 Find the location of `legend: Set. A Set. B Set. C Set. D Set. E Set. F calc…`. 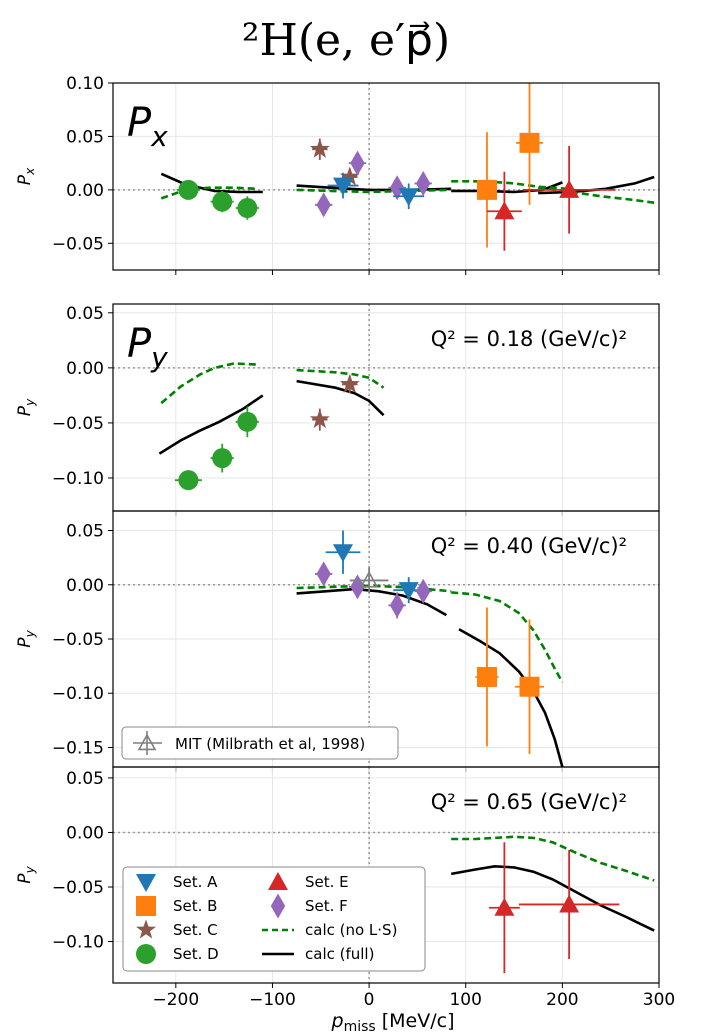

legend: Set. A Set. B Set. C Set. D Set. E Set. F calc… is located at coordinates (274, 919).